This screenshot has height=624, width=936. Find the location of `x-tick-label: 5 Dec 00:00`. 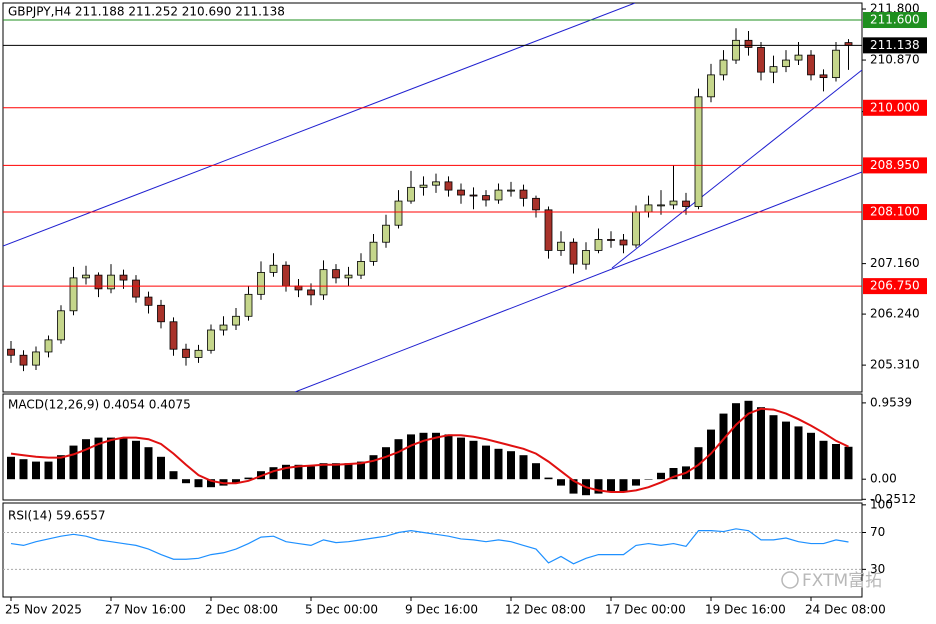

x-tick-label: 5 Dec 00:00 is located at coordinates (341, 610).